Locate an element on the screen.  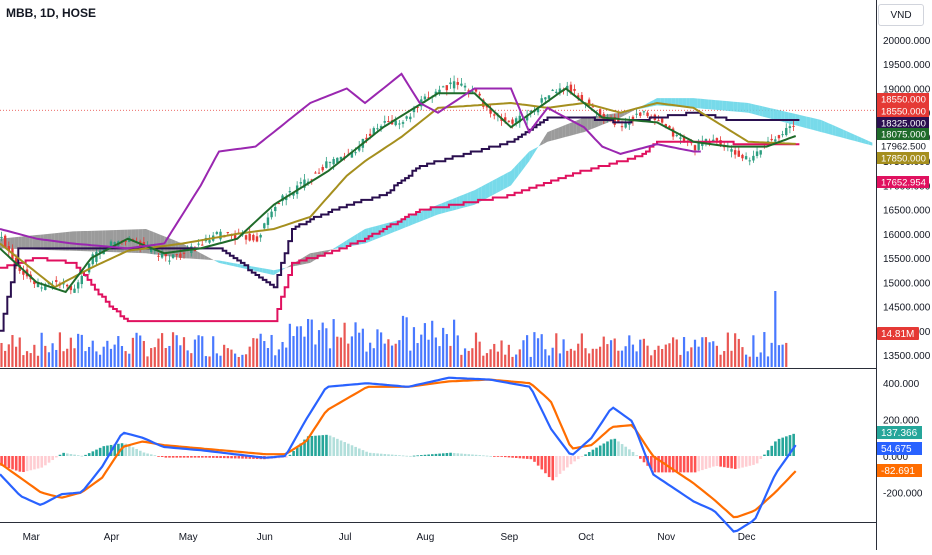
price-tick-label: 16000.000 is located at coordinates (907, 235).